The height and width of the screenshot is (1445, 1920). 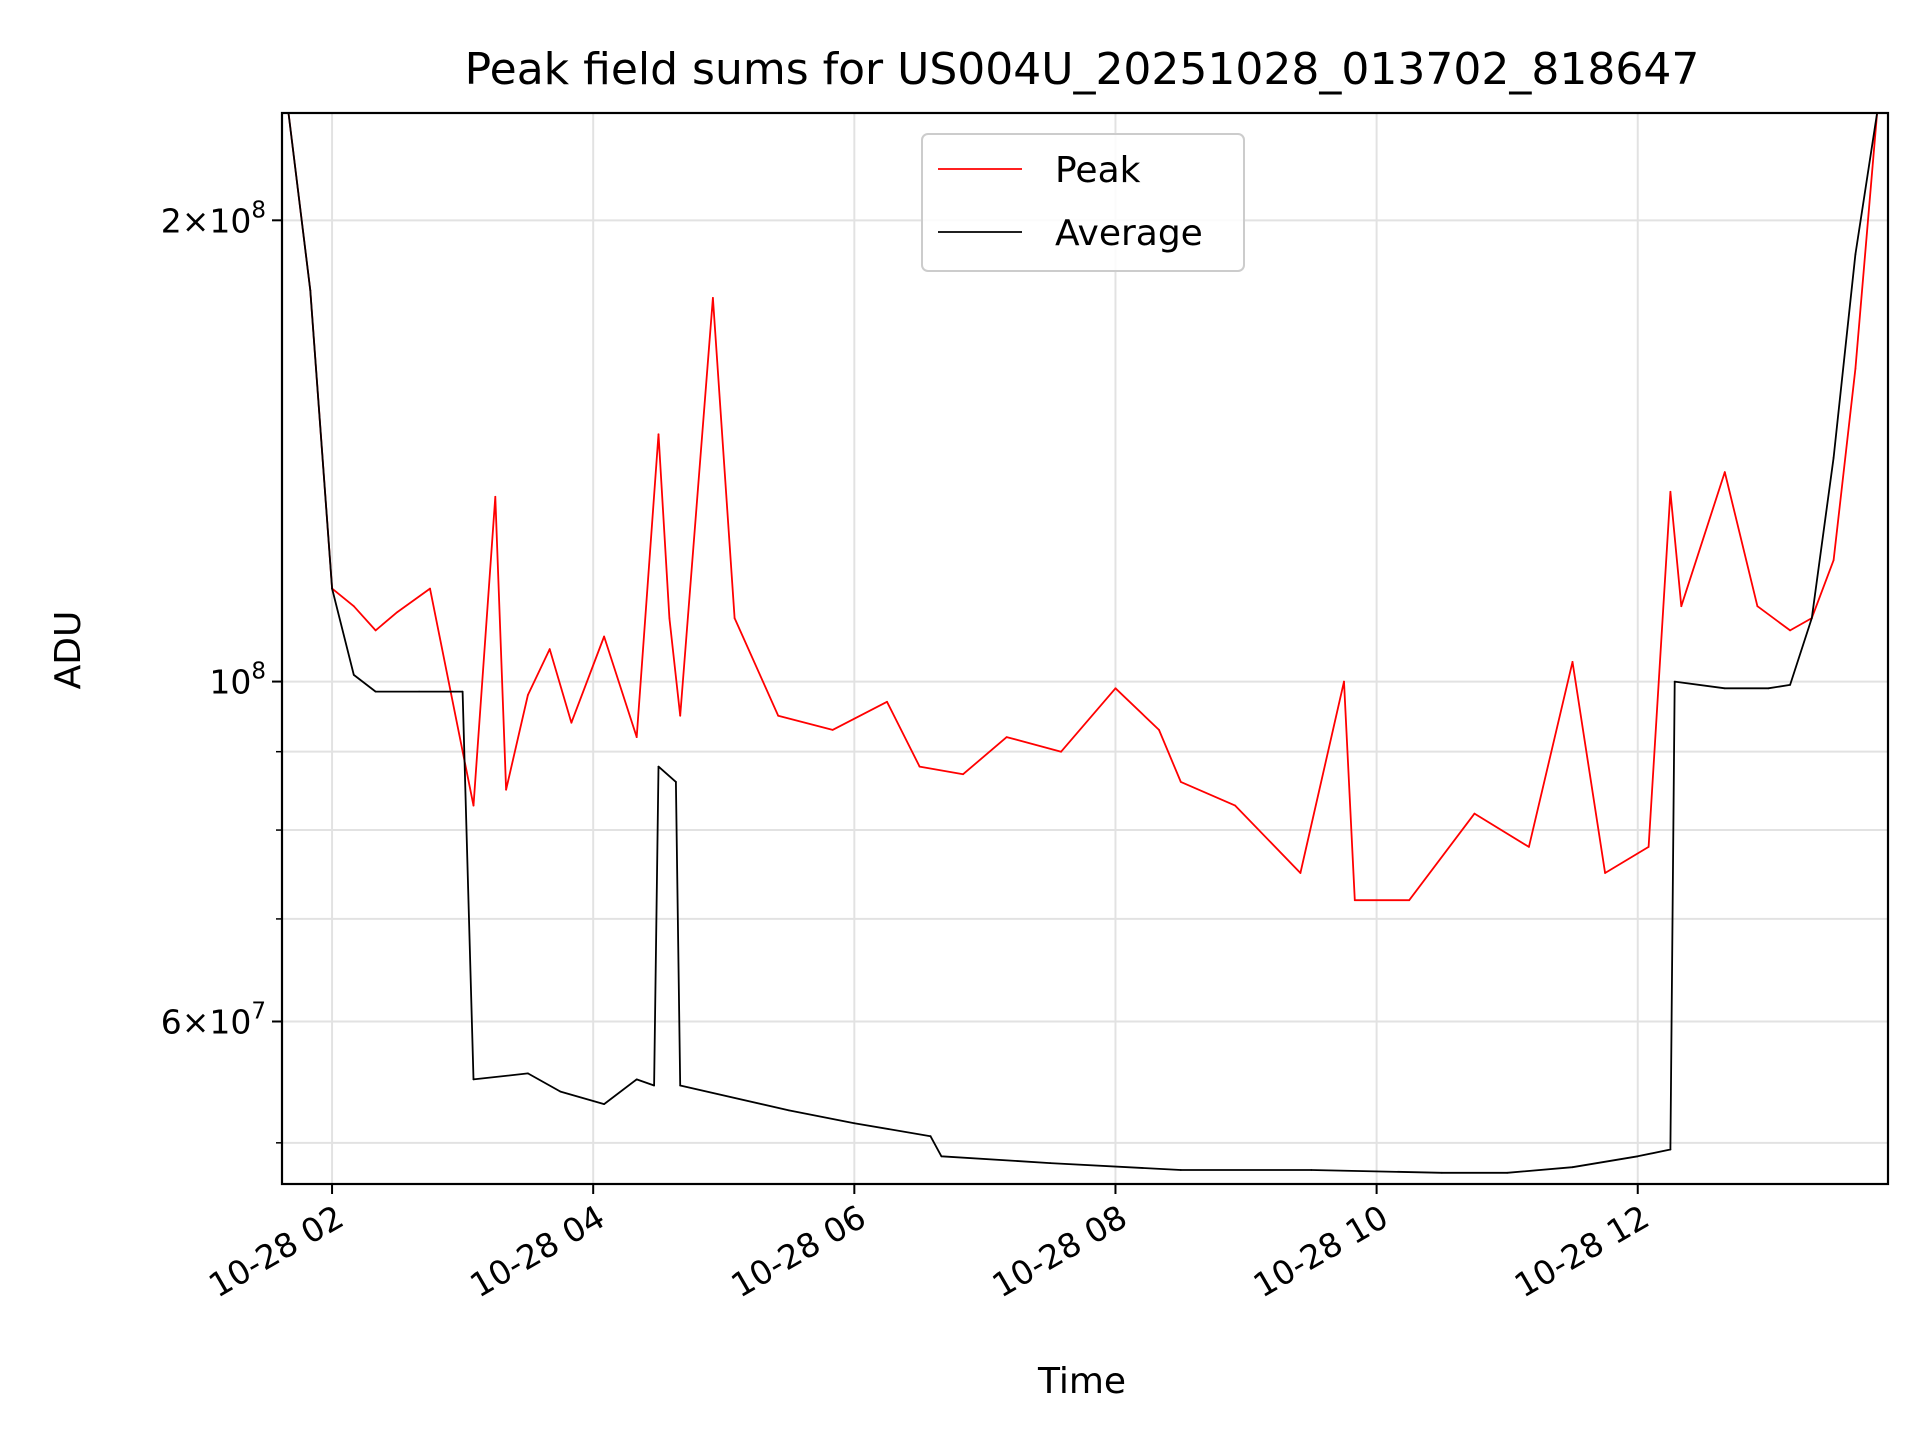 I want to click on x-axis-label: Time, so click(x=1081, y=1381).